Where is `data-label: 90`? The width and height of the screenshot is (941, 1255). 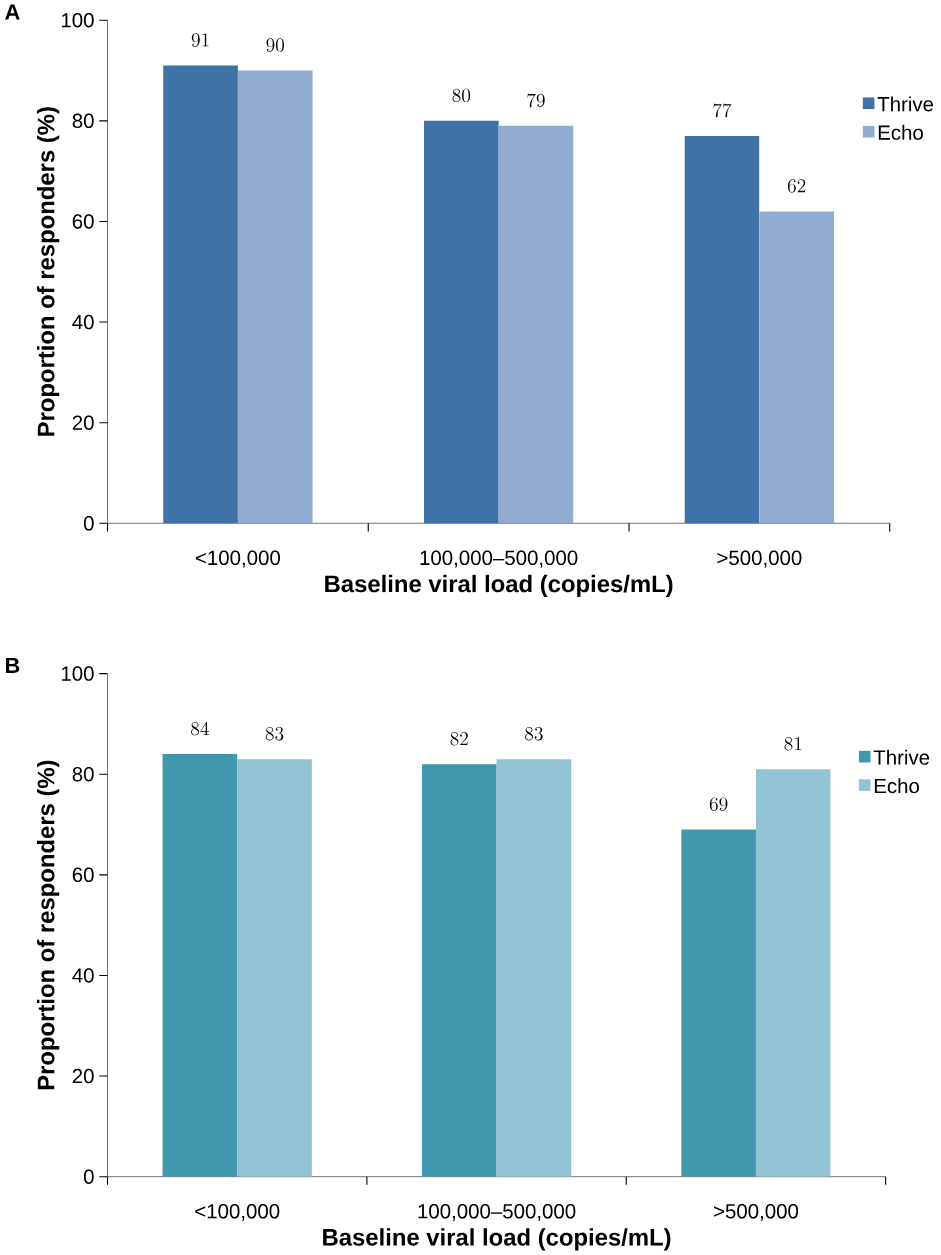 data-label: 90 is located at coordinates (275, 45).